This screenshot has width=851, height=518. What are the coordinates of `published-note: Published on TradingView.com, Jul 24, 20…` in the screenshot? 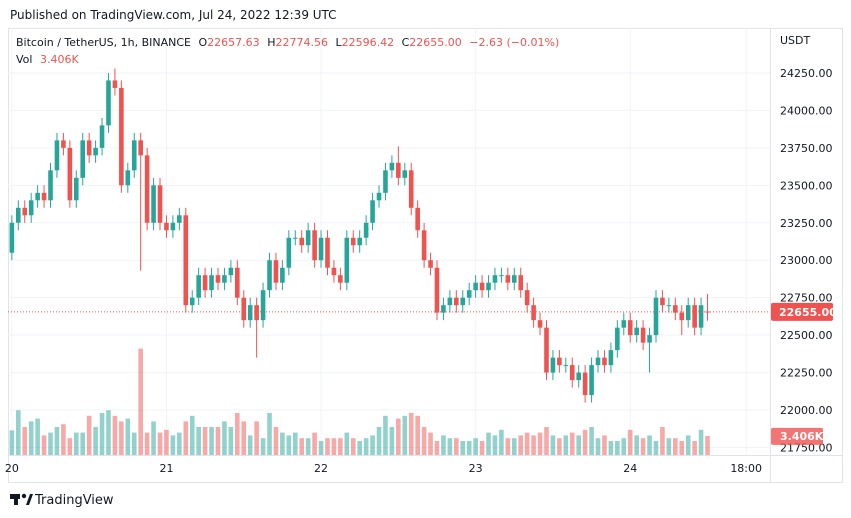 It's located at (173, 15).